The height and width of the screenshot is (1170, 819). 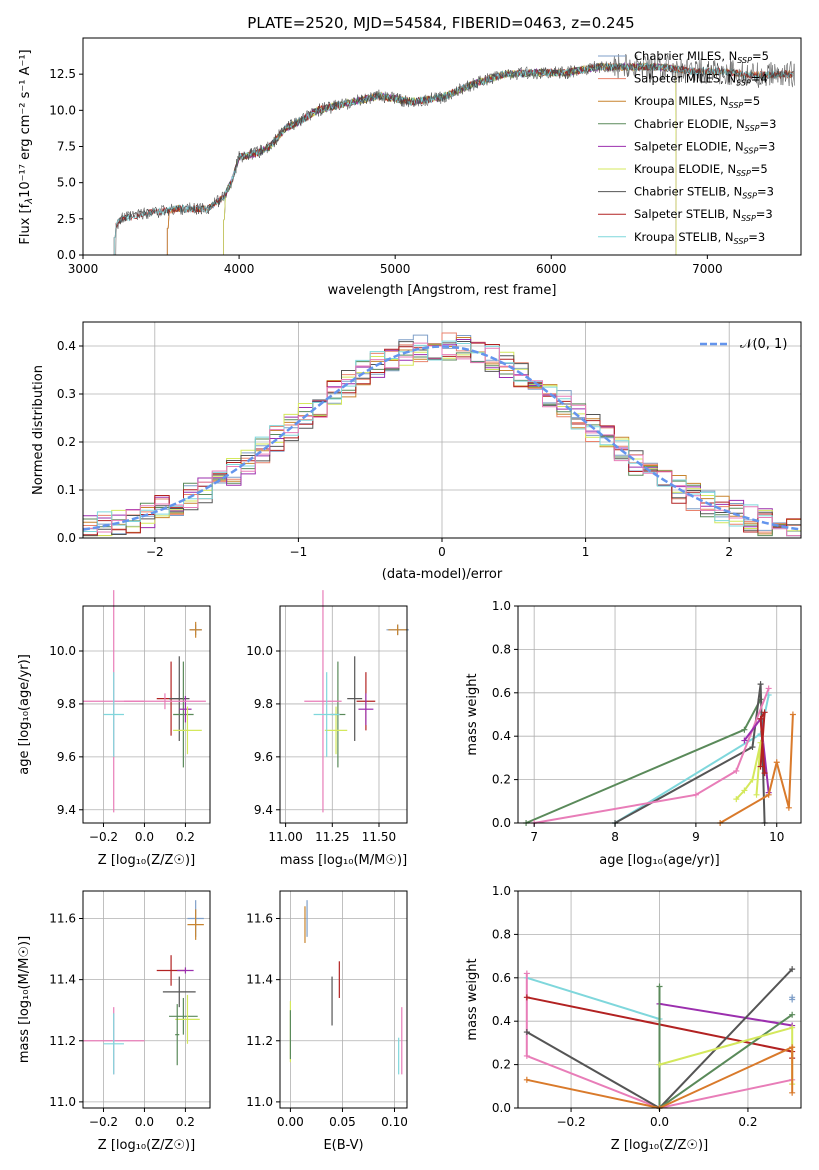 What do you see at coordinates (696, 837) in the screenshot?
I see `weight_vs_age-xtick-label: 9` at bounding box center [696, 837].